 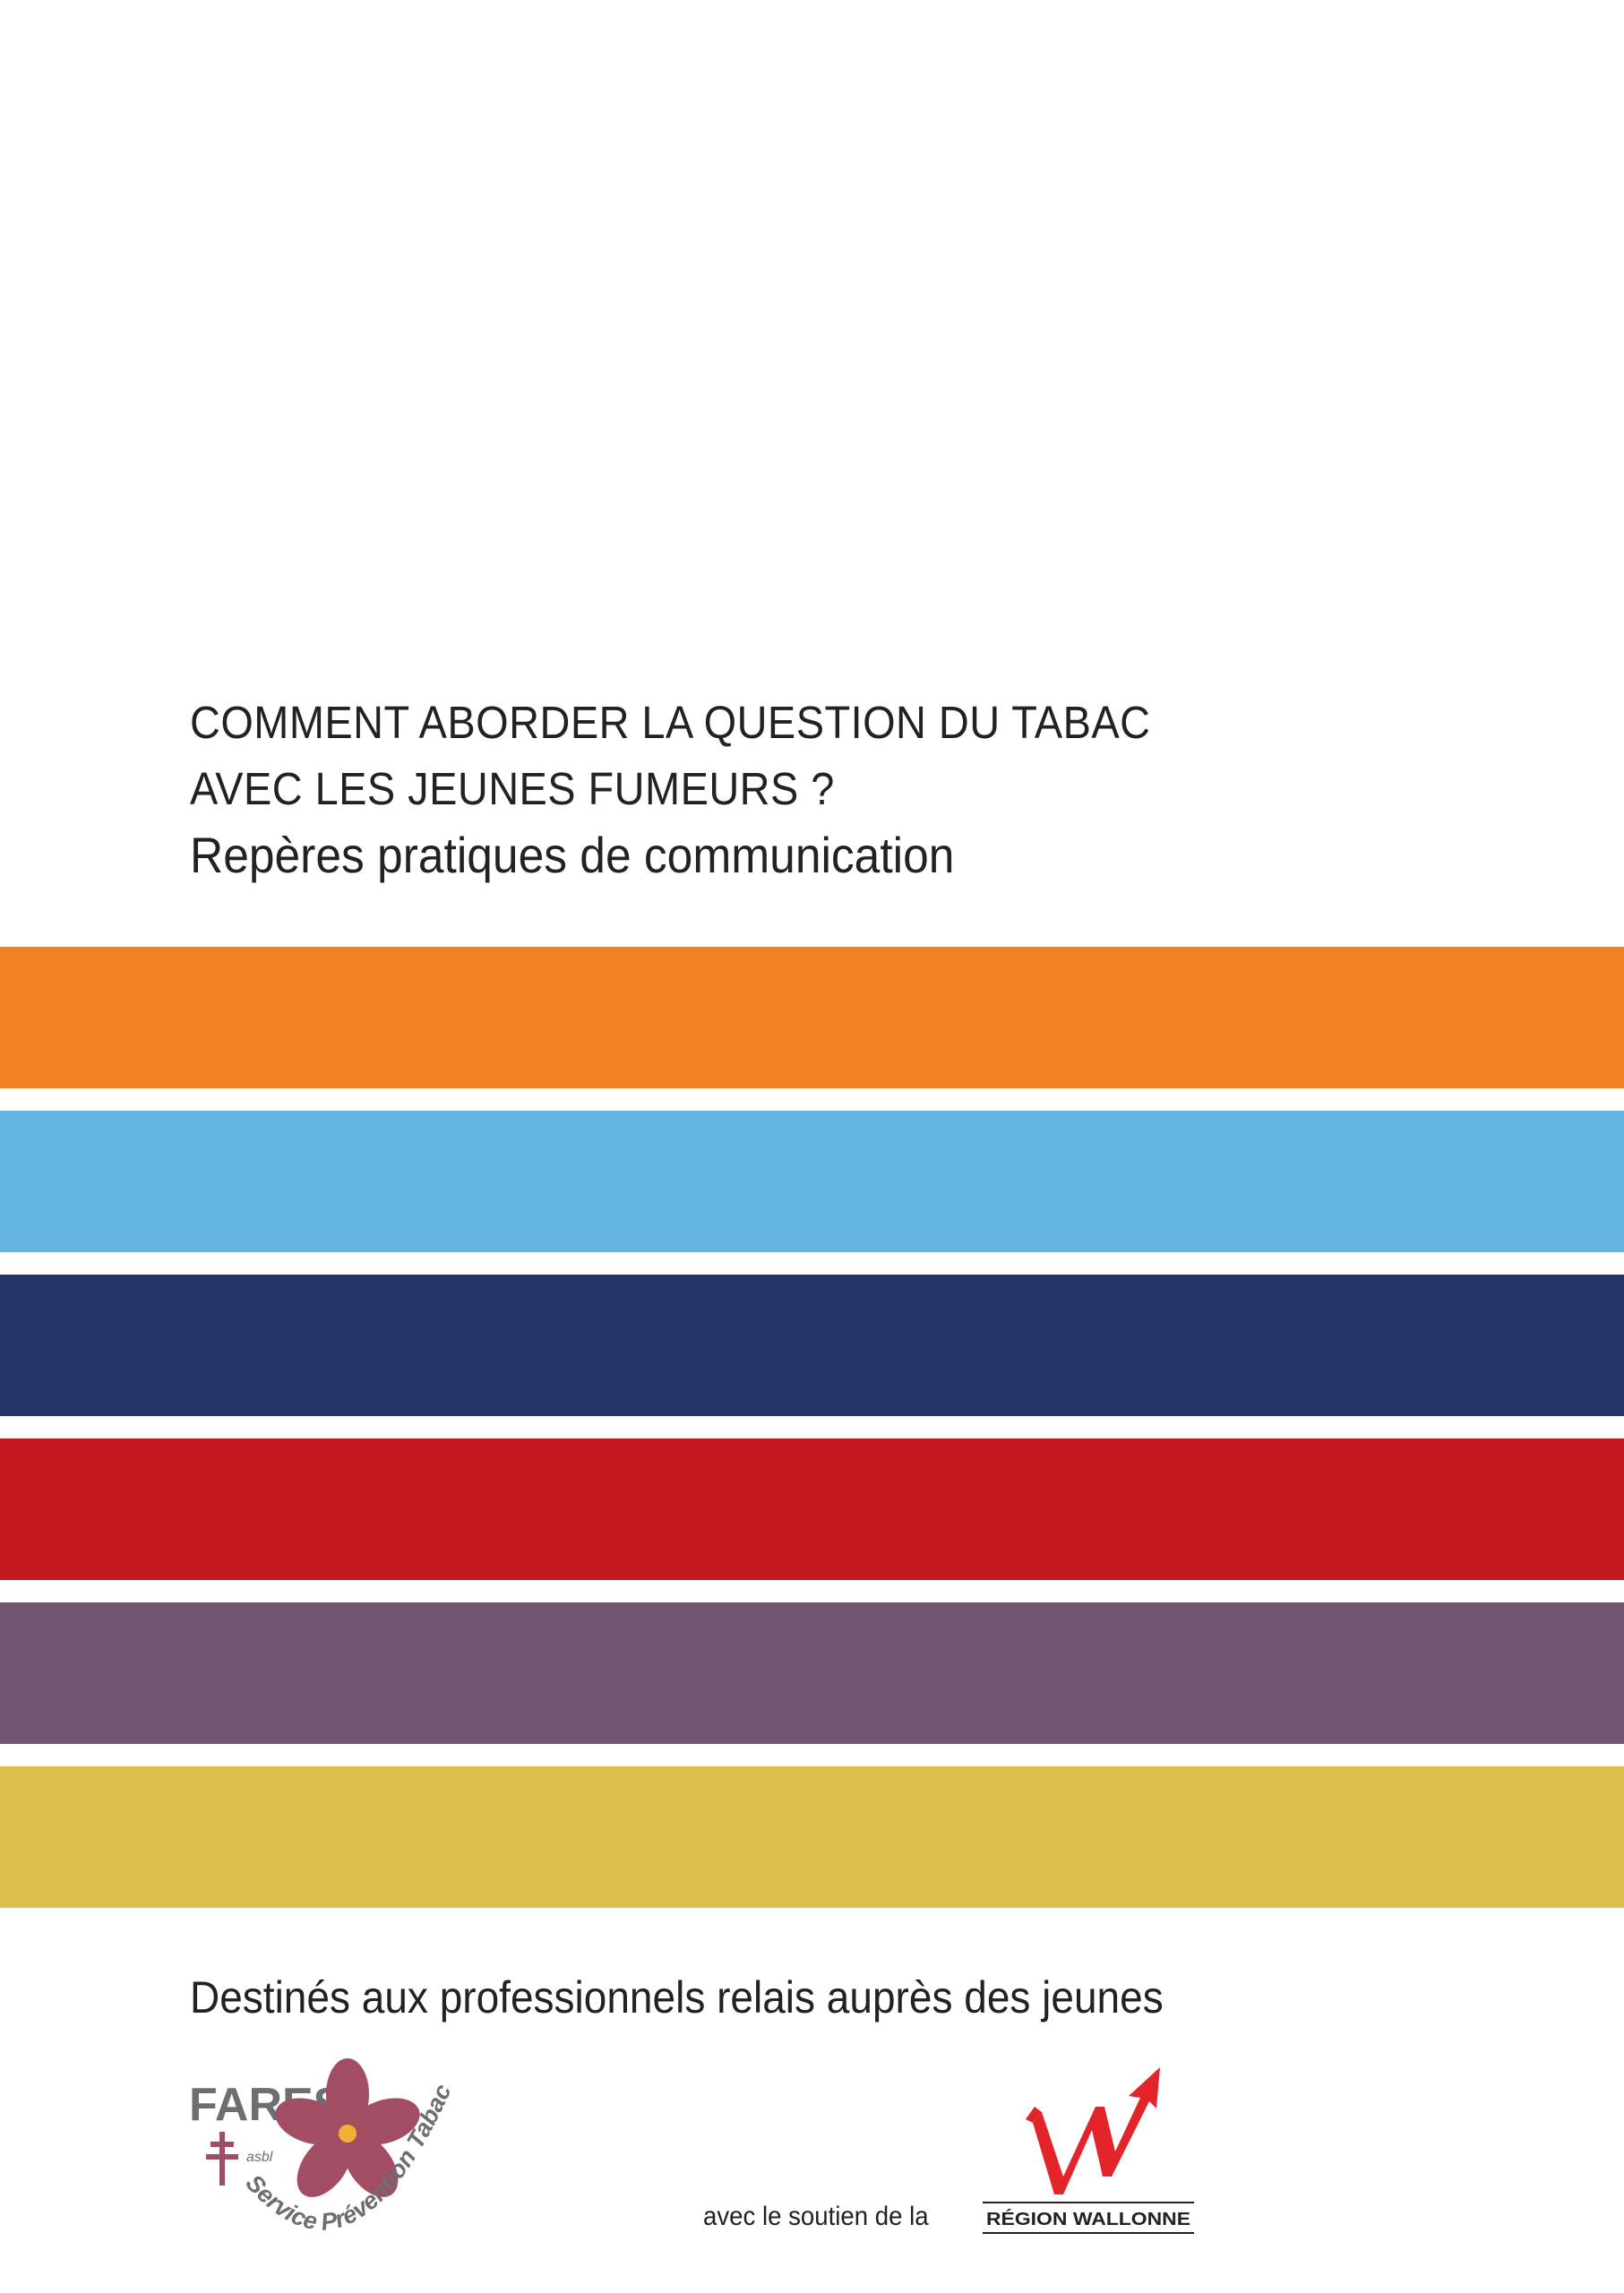 I want to click on wallonie-label: RÉGION WALLONNE, so click(x=1088, y=2219).